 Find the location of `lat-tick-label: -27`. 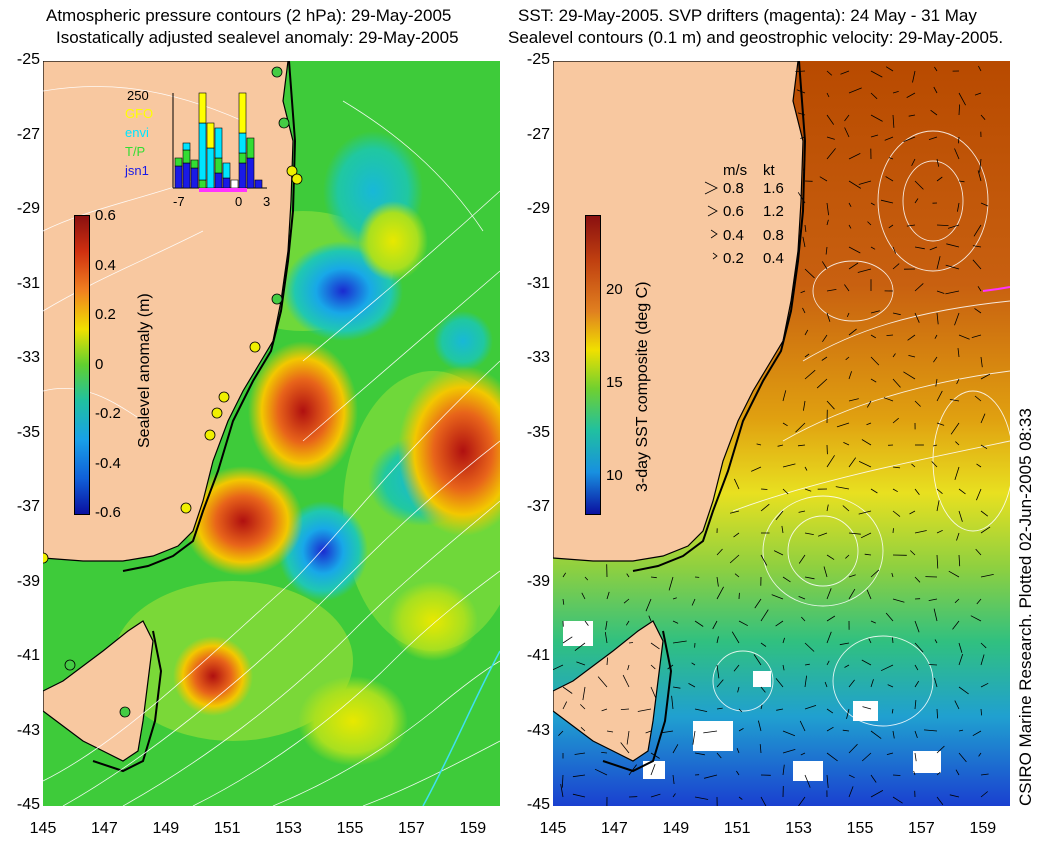

lat-tick-label: -27 is located at coordinates (538, 134).